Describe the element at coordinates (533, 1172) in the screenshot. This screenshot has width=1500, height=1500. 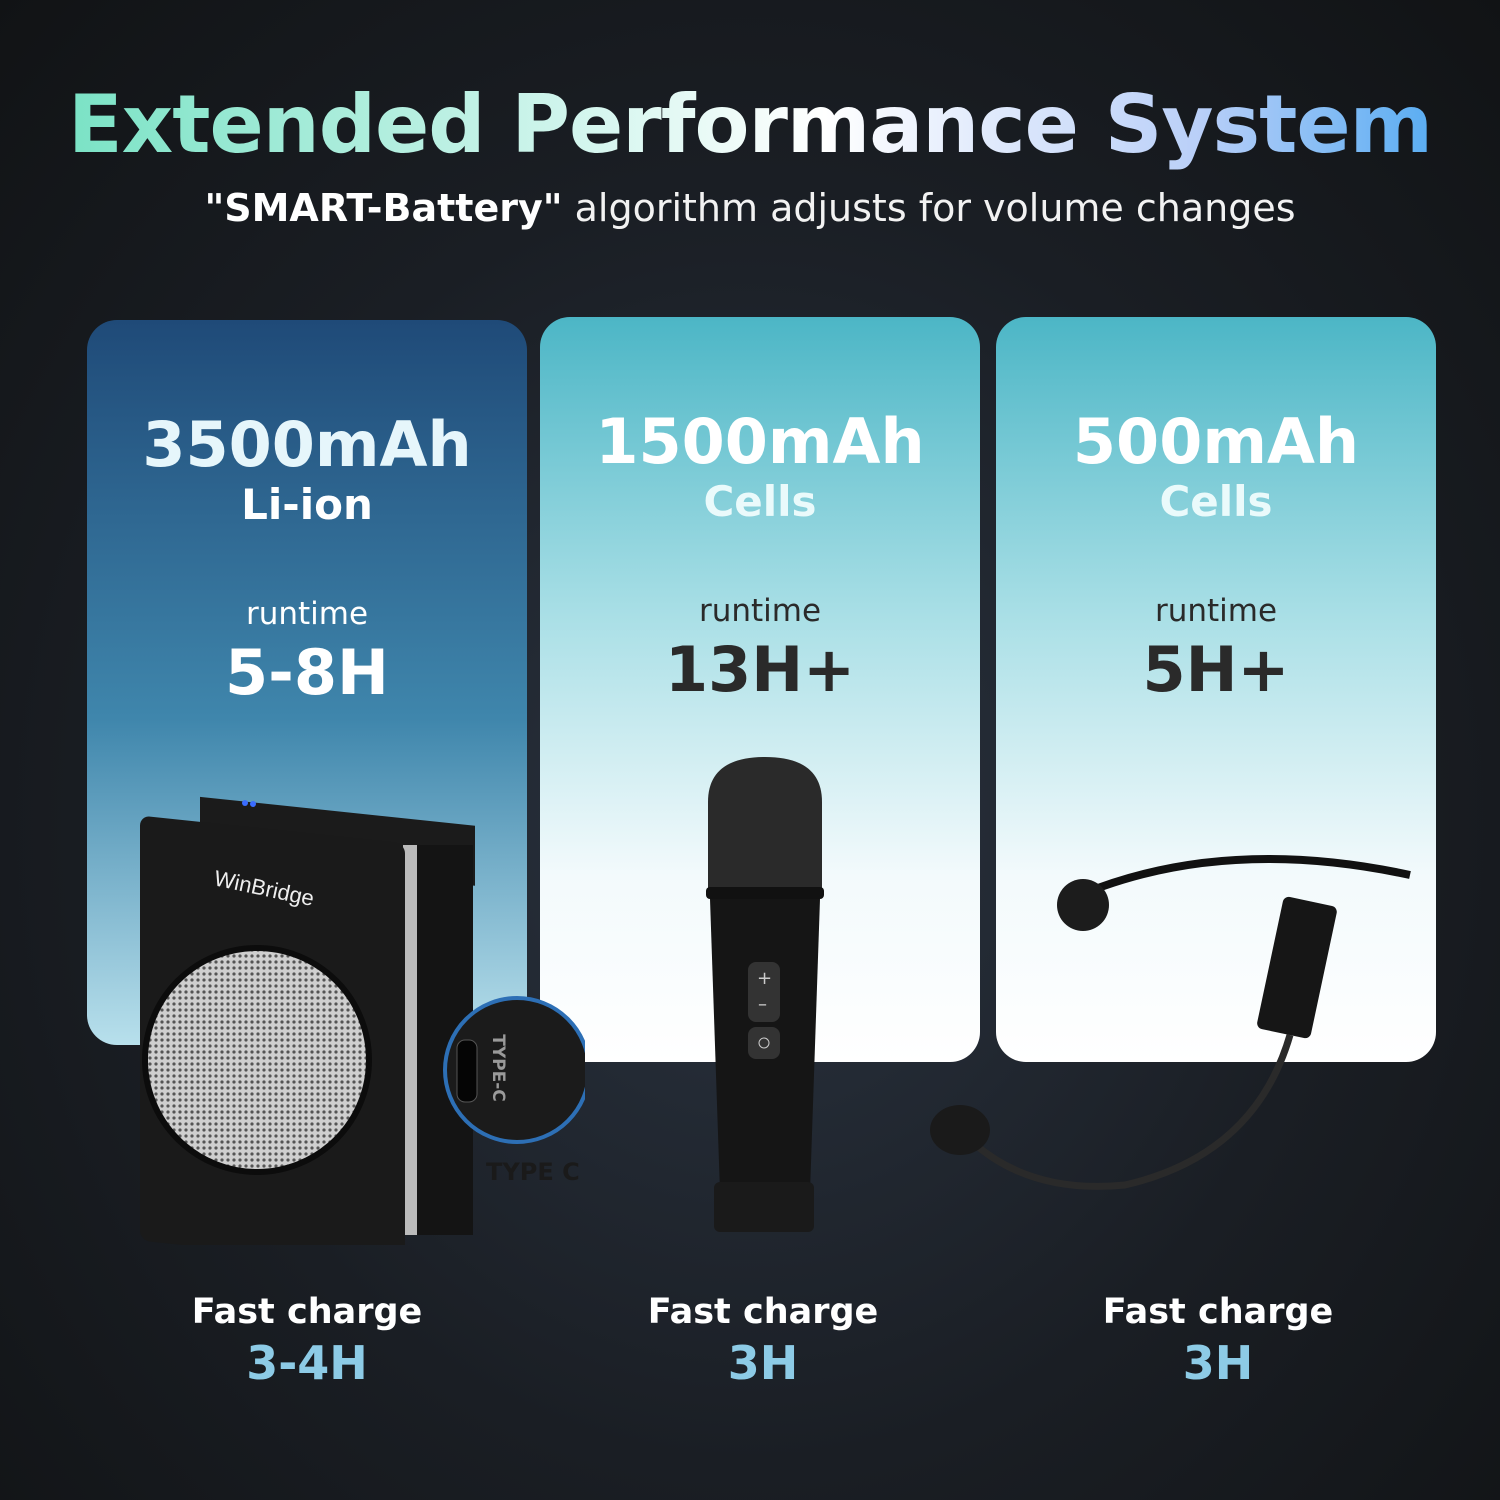
I see `type-c-callout: TYPE C` at that location.